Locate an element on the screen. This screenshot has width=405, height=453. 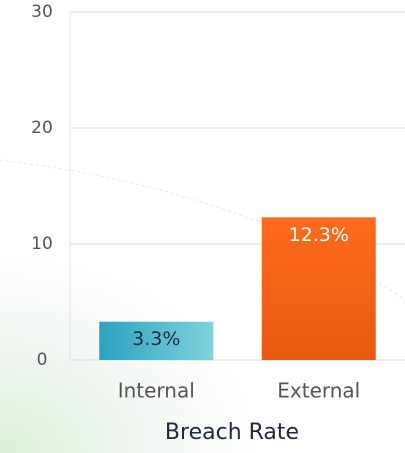
y-tick-label: 30 is located at coordinates (42, 12).